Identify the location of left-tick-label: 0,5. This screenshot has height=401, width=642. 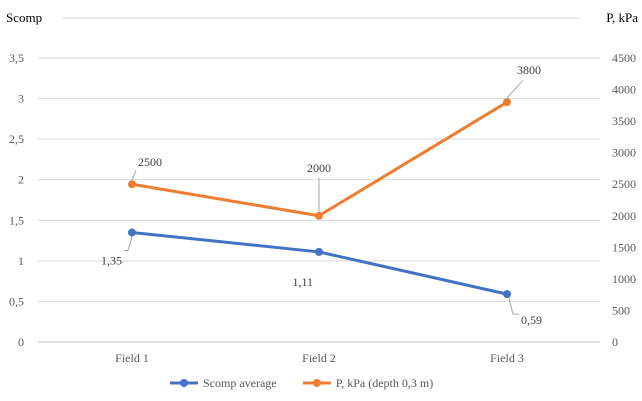
(16, 301).